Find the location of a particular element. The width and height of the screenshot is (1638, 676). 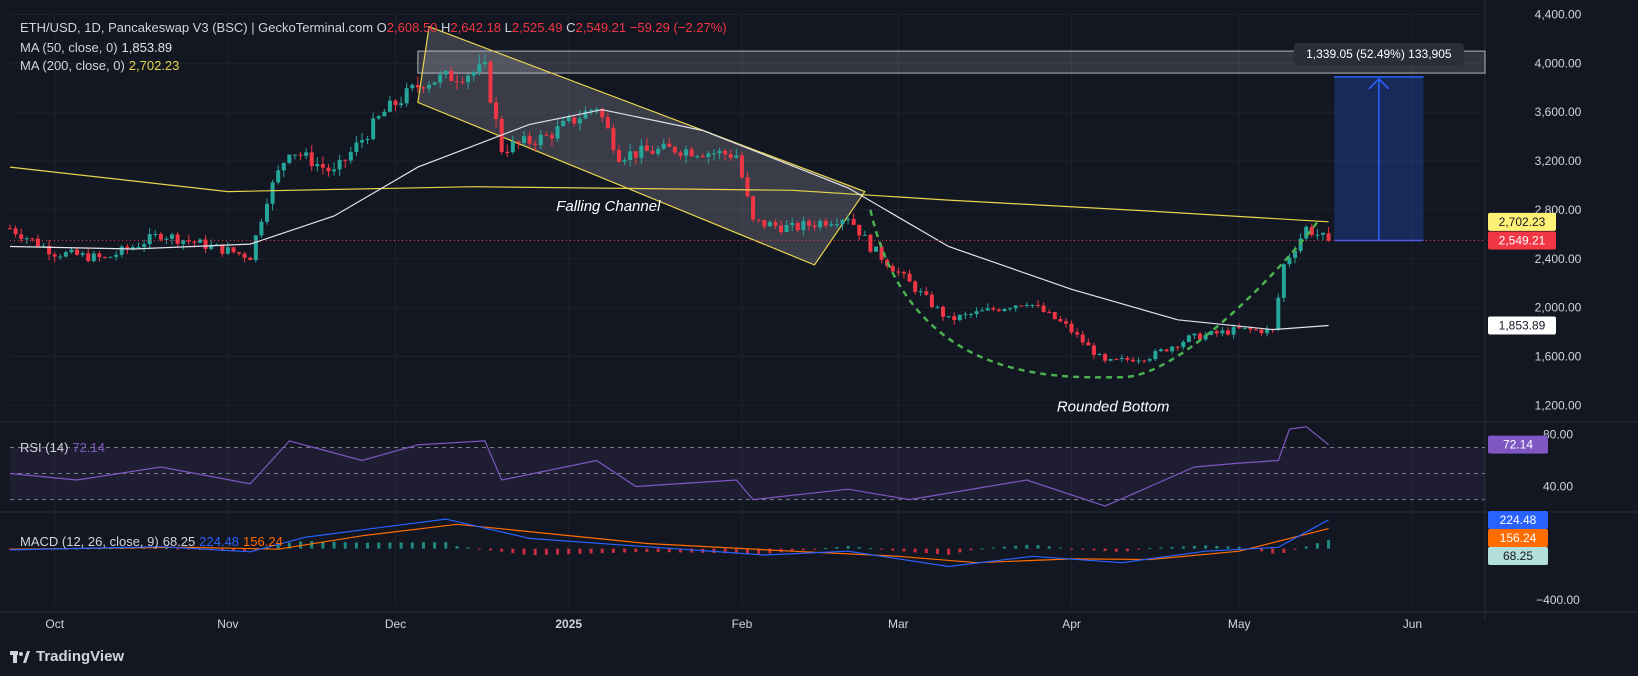

tradingview-logo: TradingView is located at coordinates (67, 656).